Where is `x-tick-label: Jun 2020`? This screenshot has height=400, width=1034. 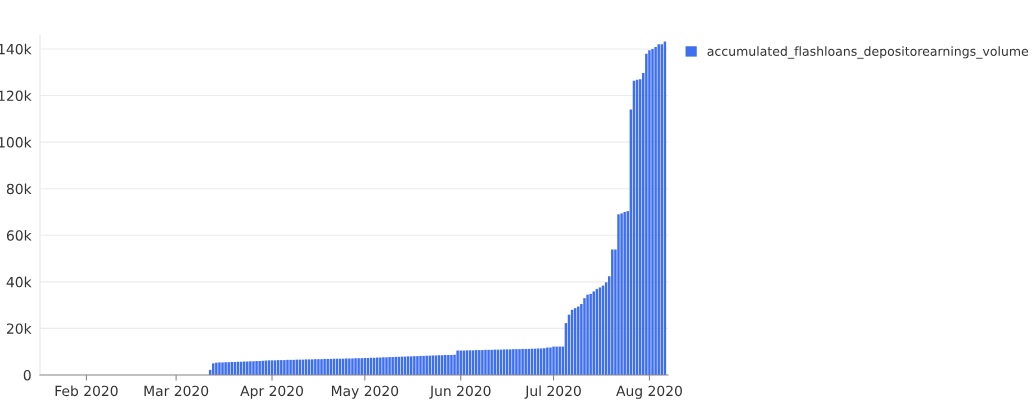
x-tick-label: Jun 2020 is located at coordinates (460, 392).